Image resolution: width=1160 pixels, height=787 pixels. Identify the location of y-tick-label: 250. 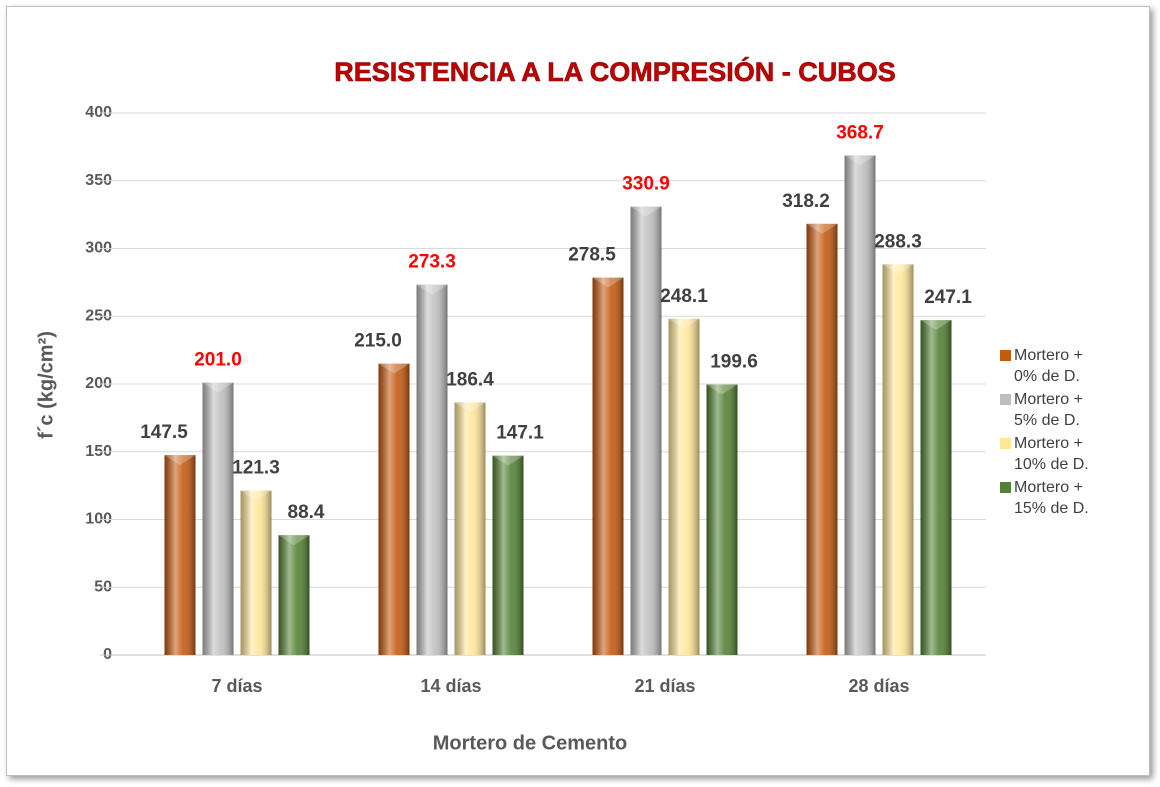
(98, 315).